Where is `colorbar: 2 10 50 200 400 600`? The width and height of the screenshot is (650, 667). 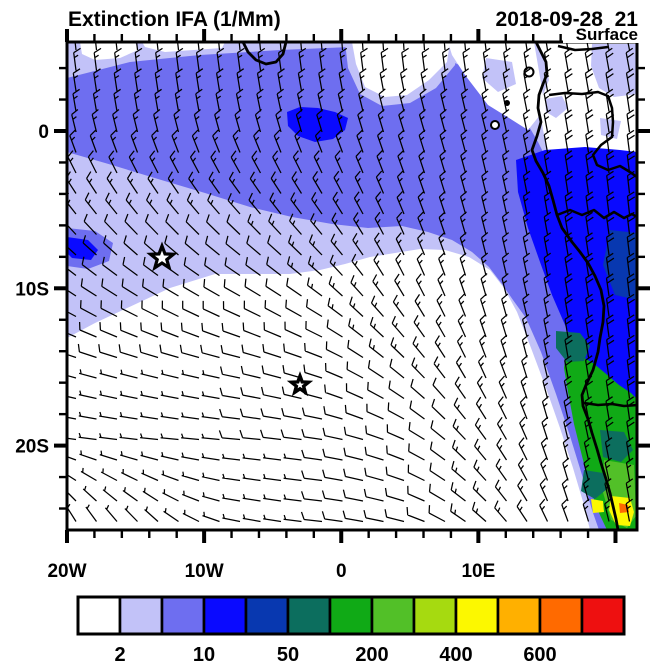
colorbar: 2 10 50 200 400 600 is located at coordinates (351, 630).